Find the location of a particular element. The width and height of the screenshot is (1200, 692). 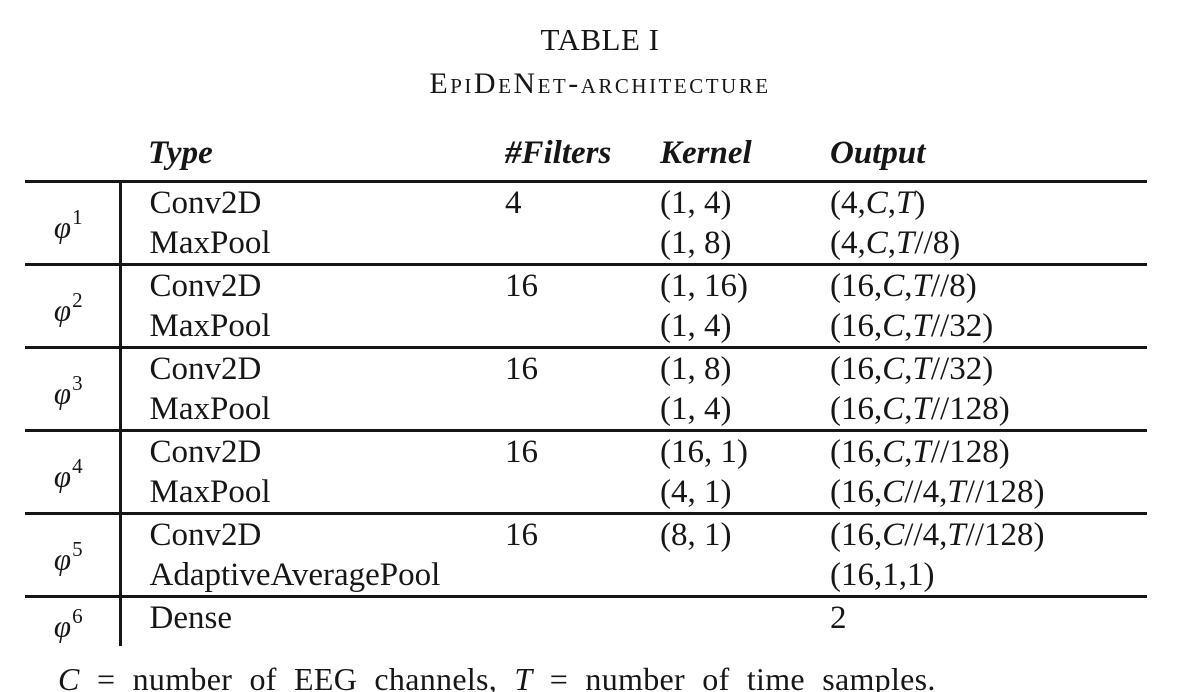

cell-filters: 4 is located at coordinates (513, 203).